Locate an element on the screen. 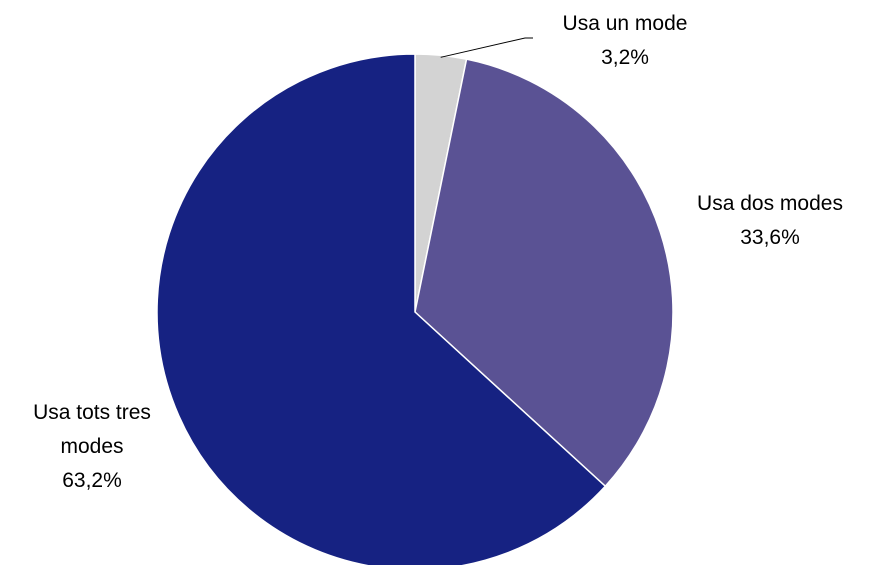 Image resolution: width=870 pixels, height=570 pixels. leader-line is located at coordinates (486, 47).